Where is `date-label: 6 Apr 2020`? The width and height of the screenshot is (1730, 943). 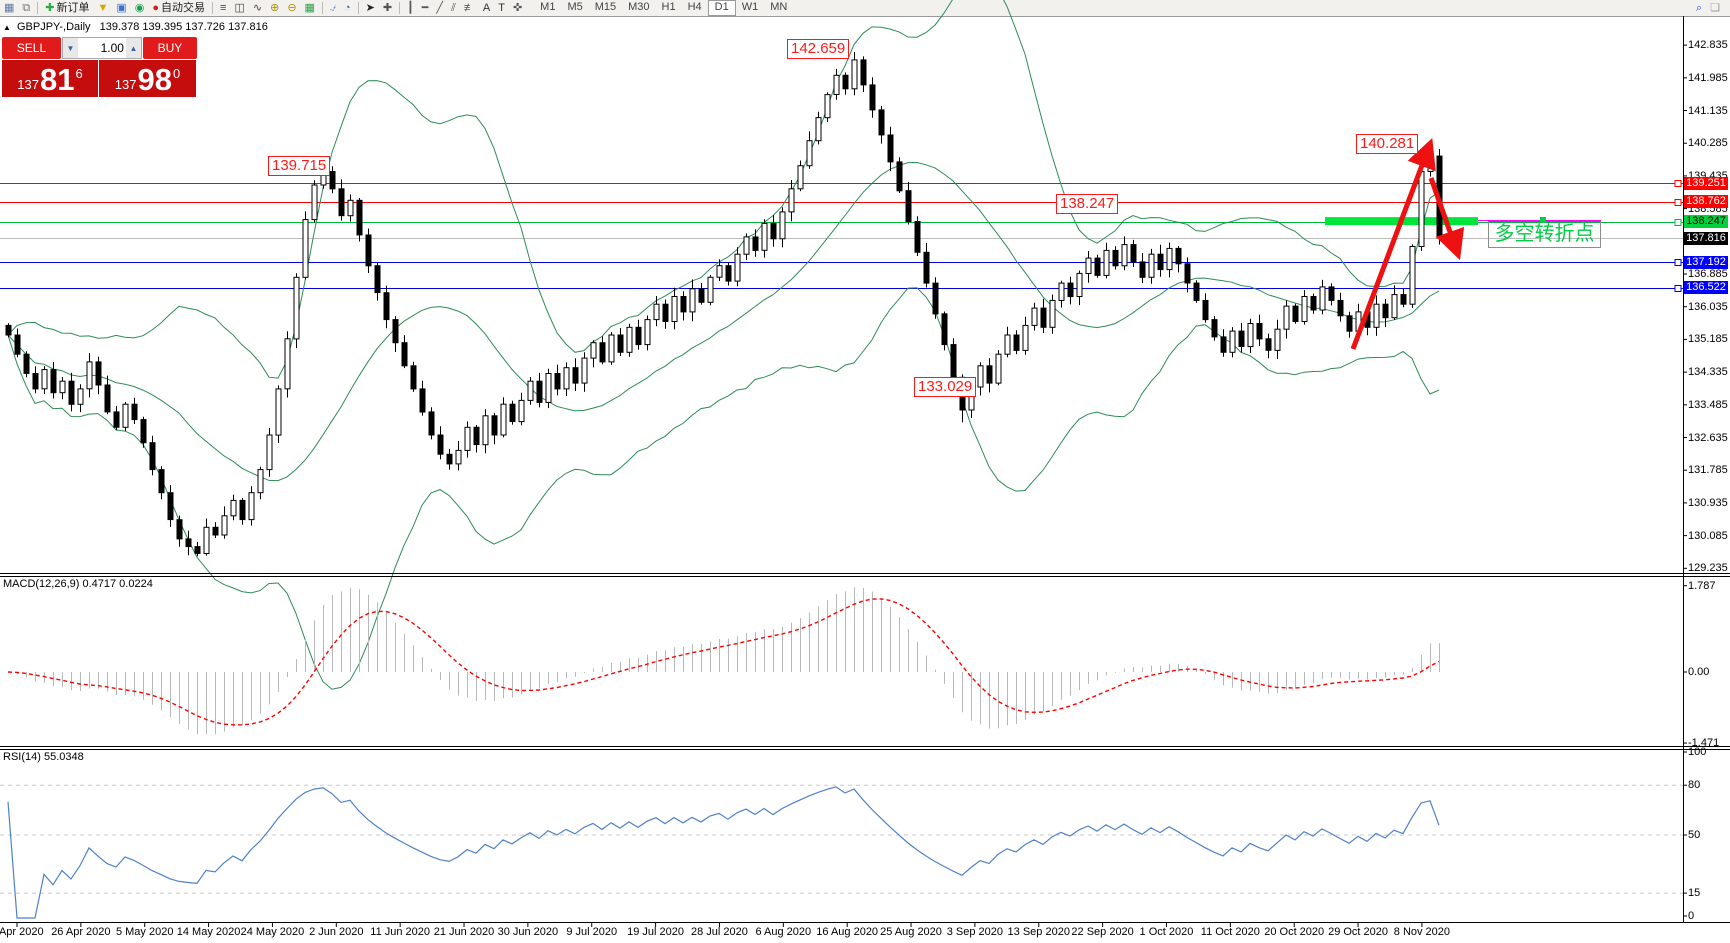 date-label: 6 Apr 2020 is located at coordinates (22, 932).